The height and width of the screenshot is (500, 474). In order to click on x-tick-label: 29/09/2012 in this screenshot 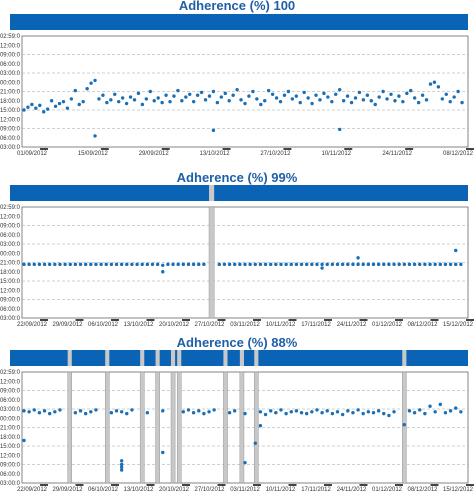, I will do `click(154, 154)`.